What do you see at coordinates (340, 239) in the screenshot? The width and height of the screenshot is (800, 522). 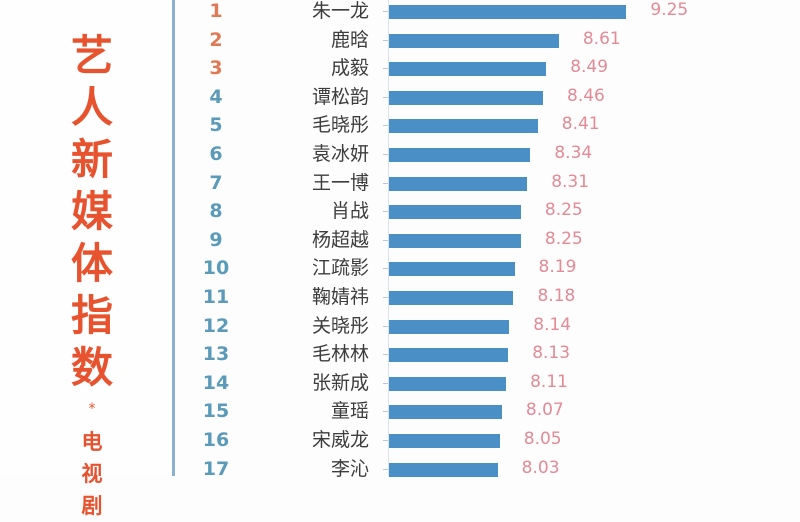 I see `artist-name: 杨超越` at bounding box center [340, 239].